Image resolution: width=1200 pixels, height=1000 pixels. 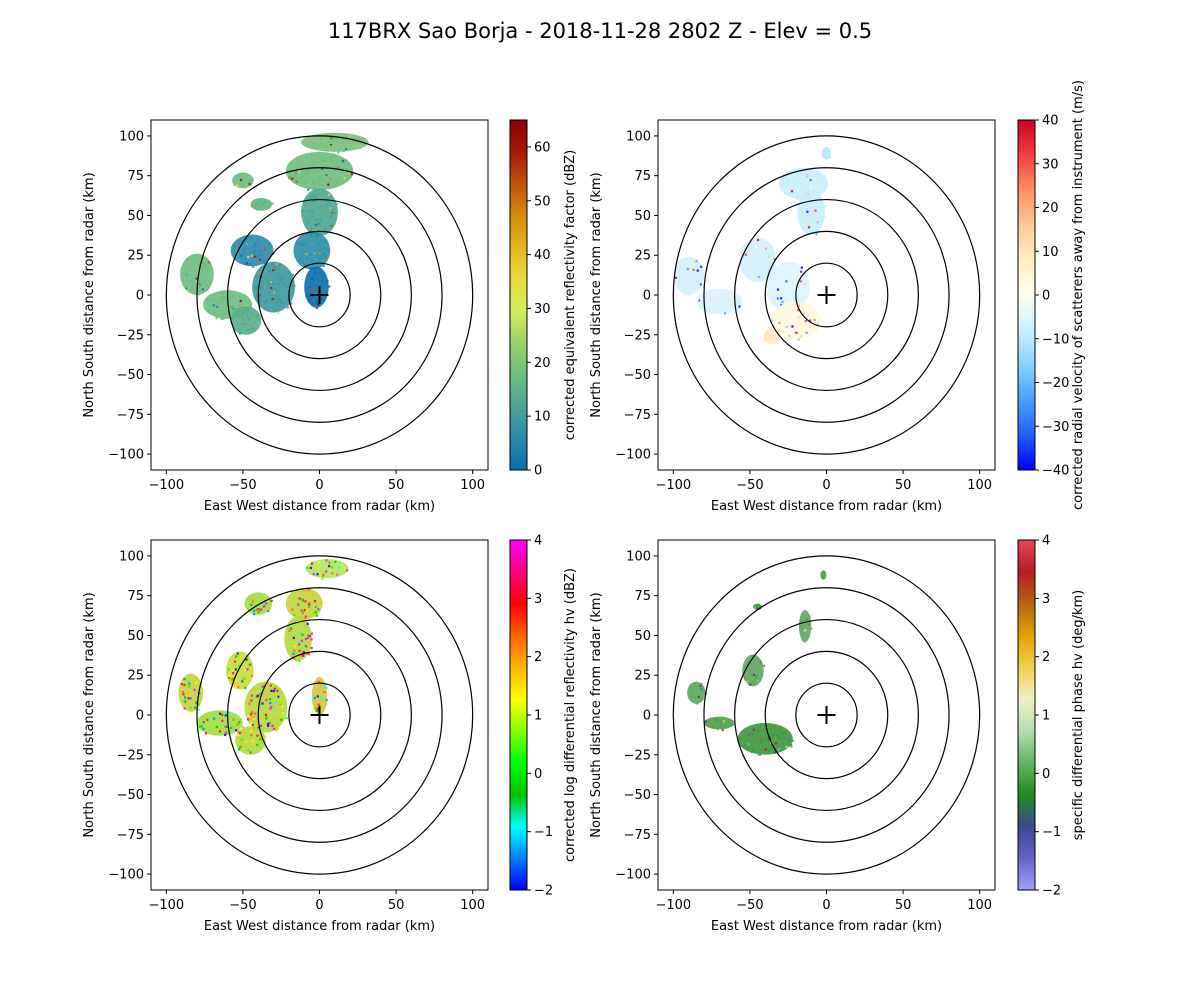 I want to click on colorbar, so click(x=518, y=295).